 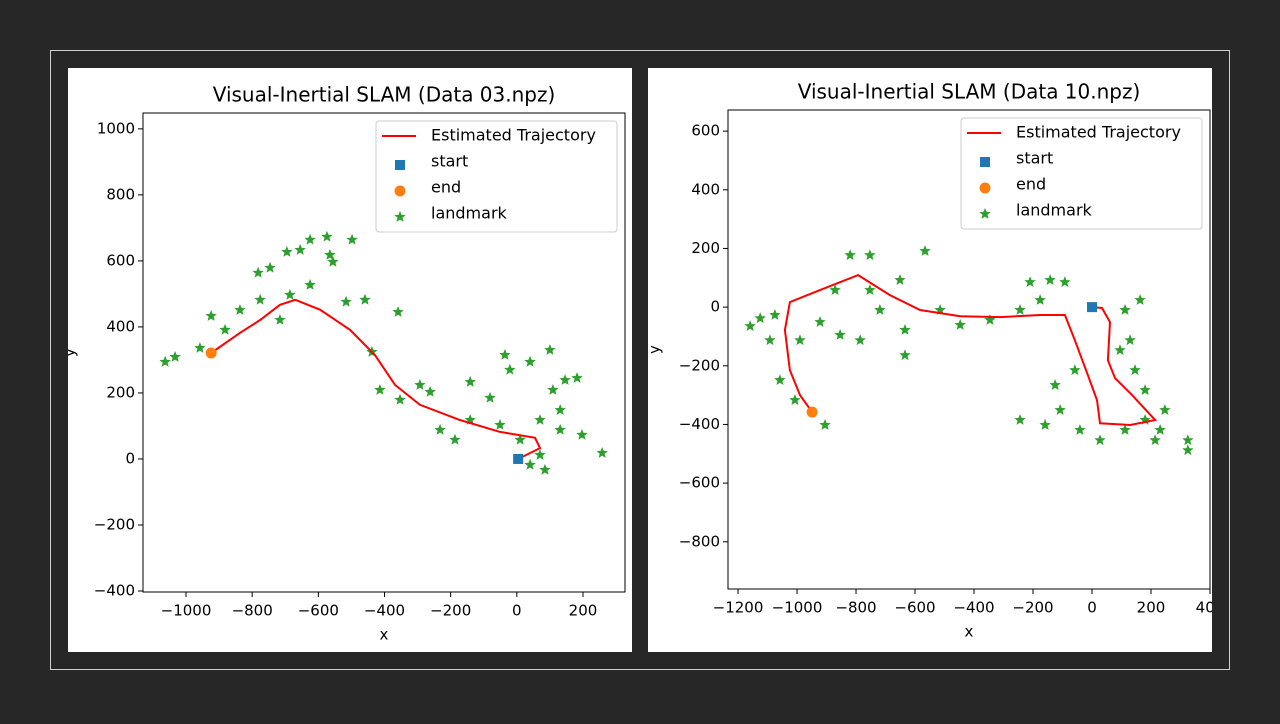 I want to click on y-tick-label: 1000, so click(x=116, y=128).